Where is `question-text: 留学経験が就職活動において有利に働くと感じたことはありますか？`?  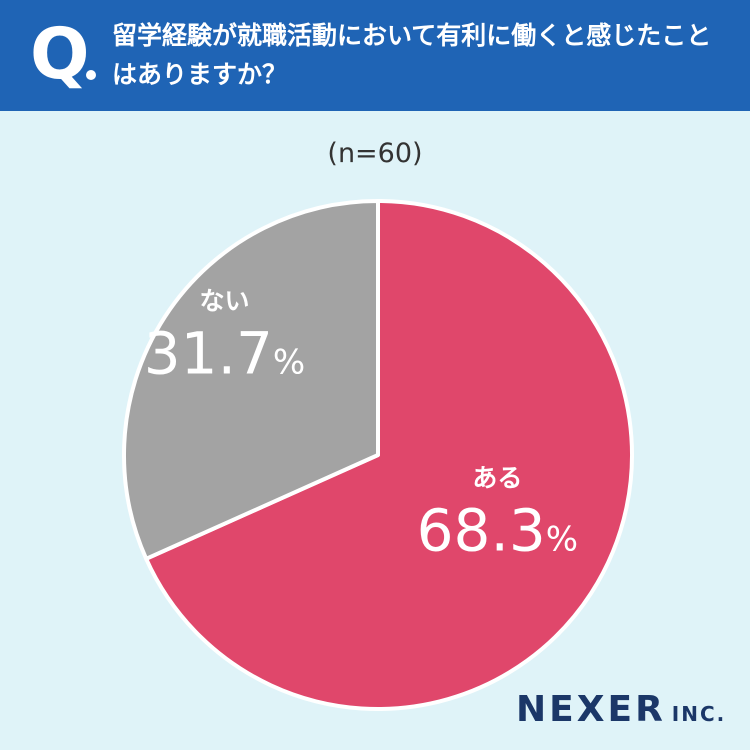
question-text: 留学経験が就職活動において有利に働くと感じたことはありますか？ is located at coordinates (412, 55).